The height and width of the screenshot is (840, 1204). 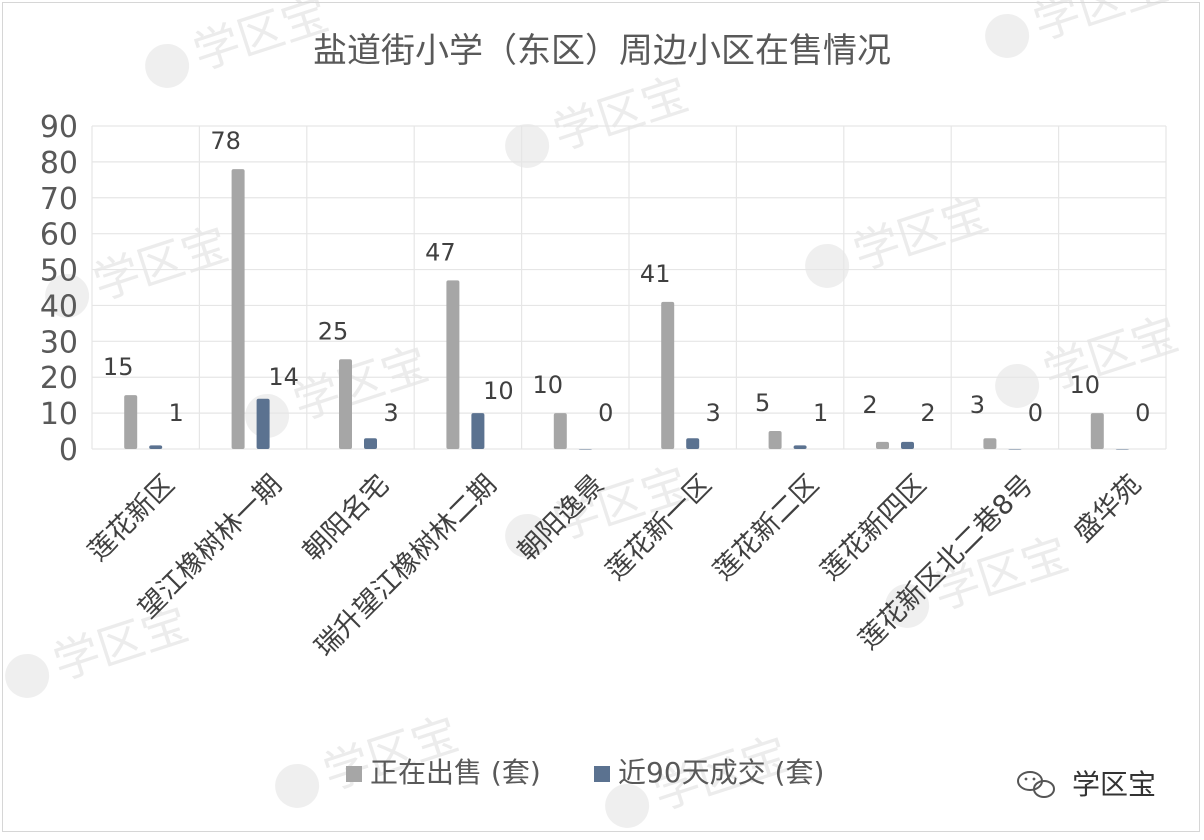 I want to click on y-tick-label: 0, so click(x=68, y=450).